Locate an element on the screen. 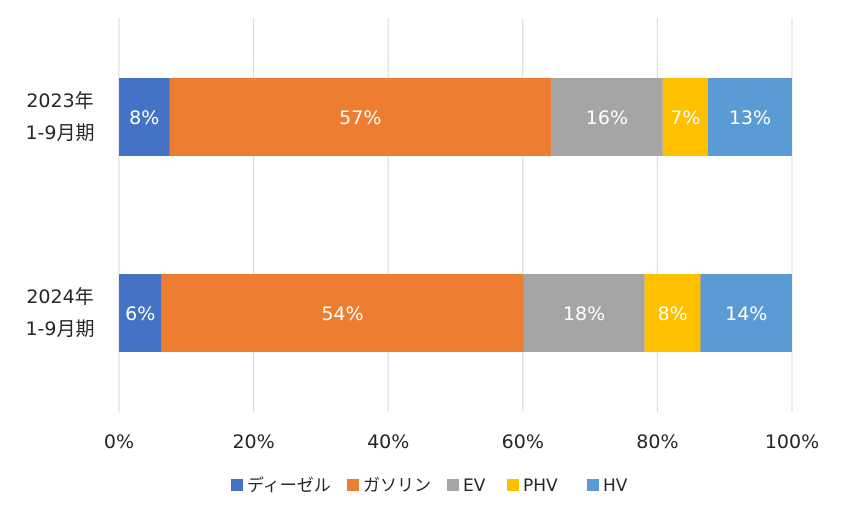 Image resolution: width=846 pixels, height=514 pixels. data-label: 14% is located at coordinates (746, 314).